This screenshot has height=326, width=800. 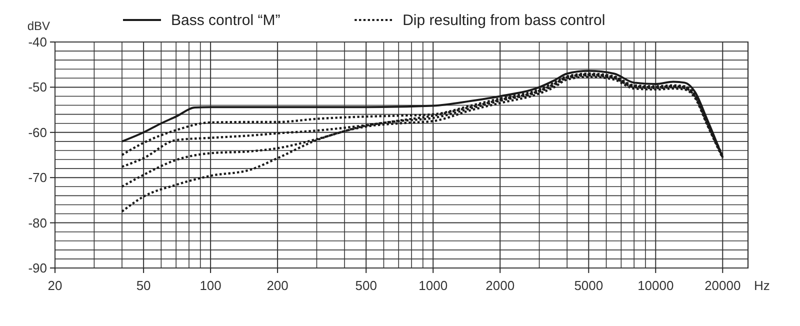 I want to click on y-tick-label: -60, so click(x=37, y=132).